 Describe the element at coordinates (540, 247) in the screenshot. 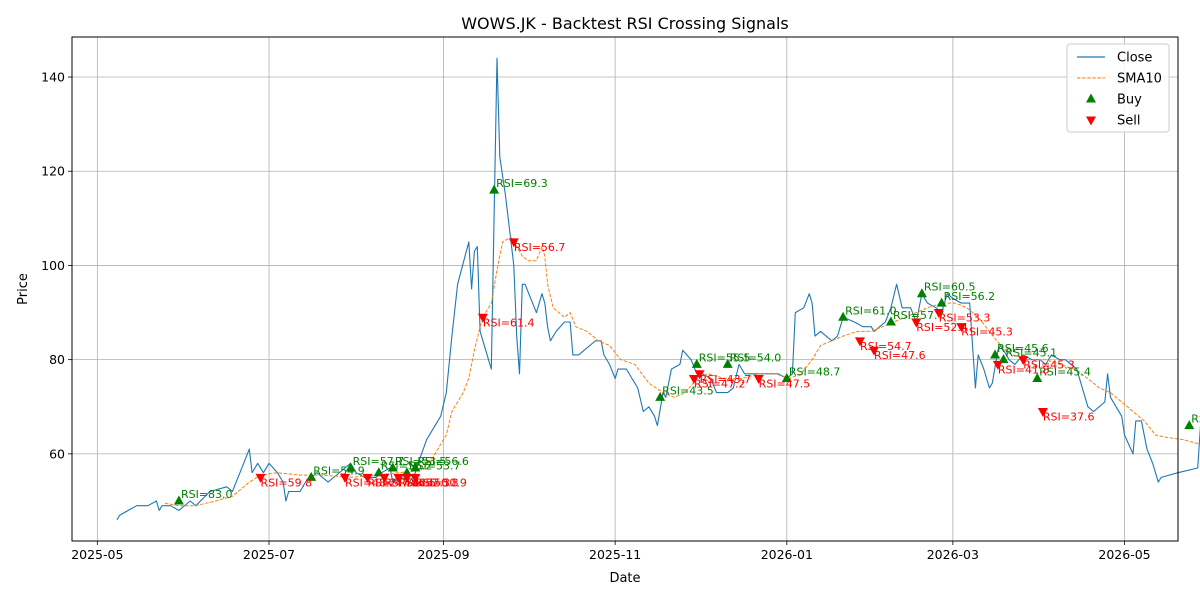

I see `sell-annotation: RSI=56.7` at that location.